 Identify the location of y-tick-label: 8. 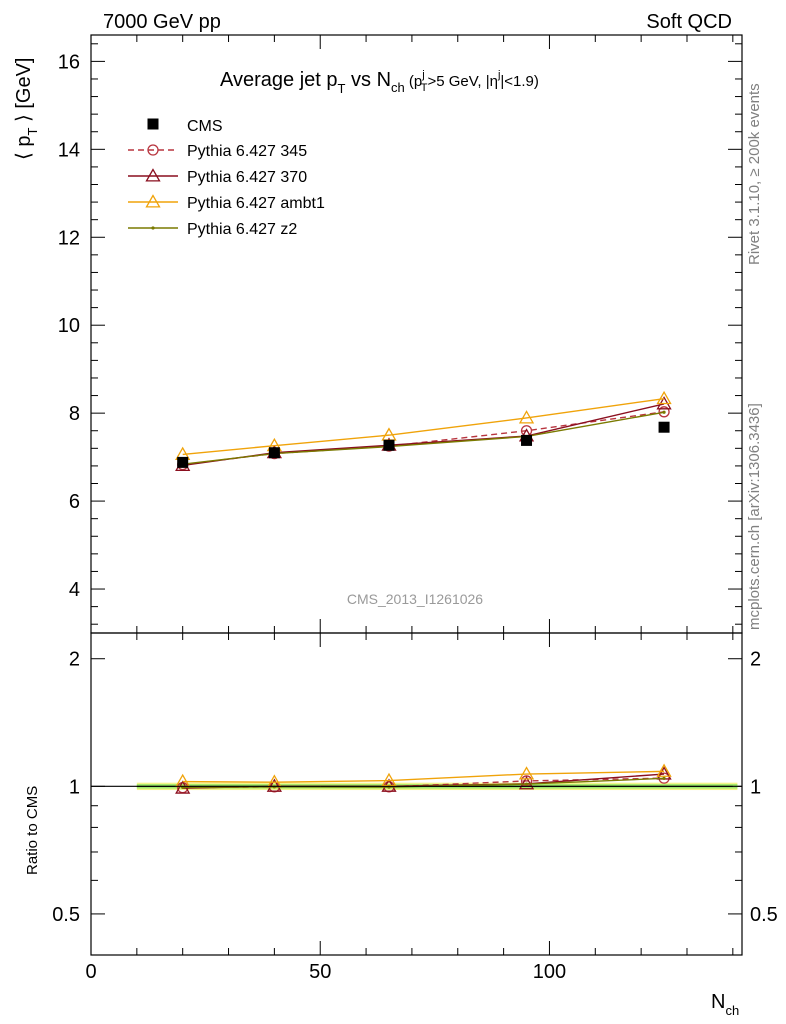
(74, 414).